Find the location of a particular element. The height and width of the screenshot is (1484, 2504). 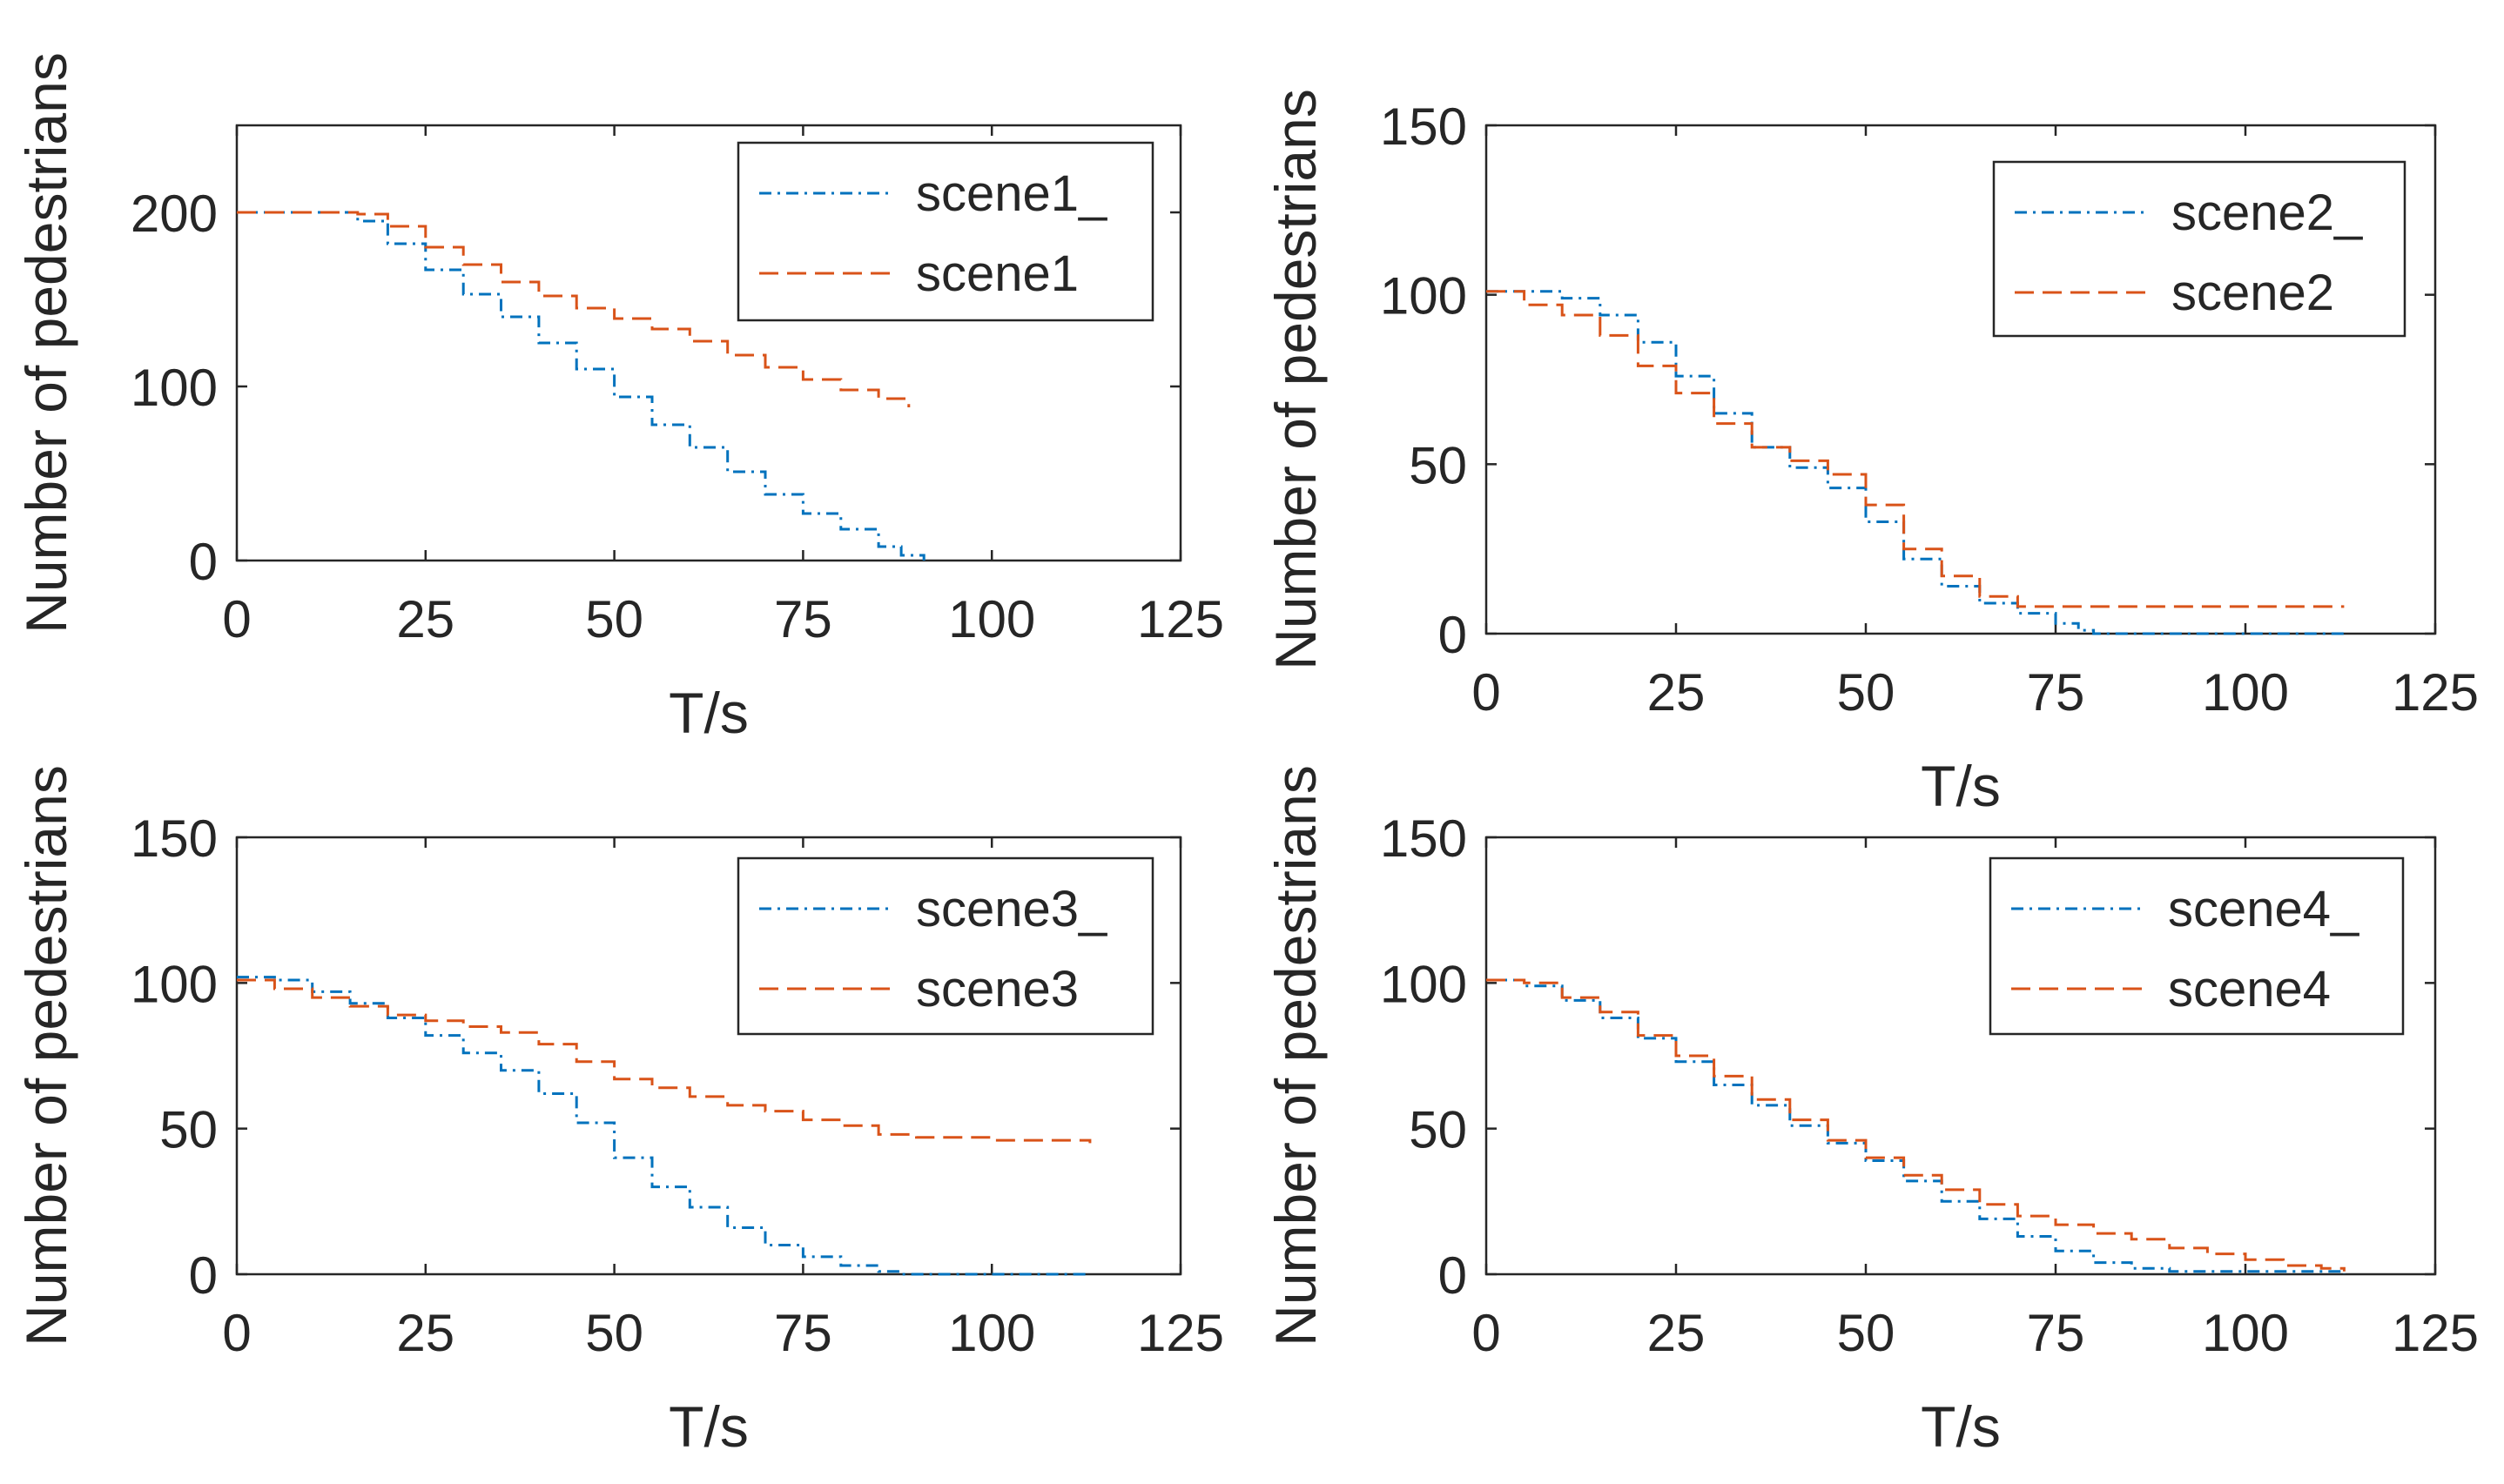

legend-label: scene1_ is located at coordinates (1012, 193).